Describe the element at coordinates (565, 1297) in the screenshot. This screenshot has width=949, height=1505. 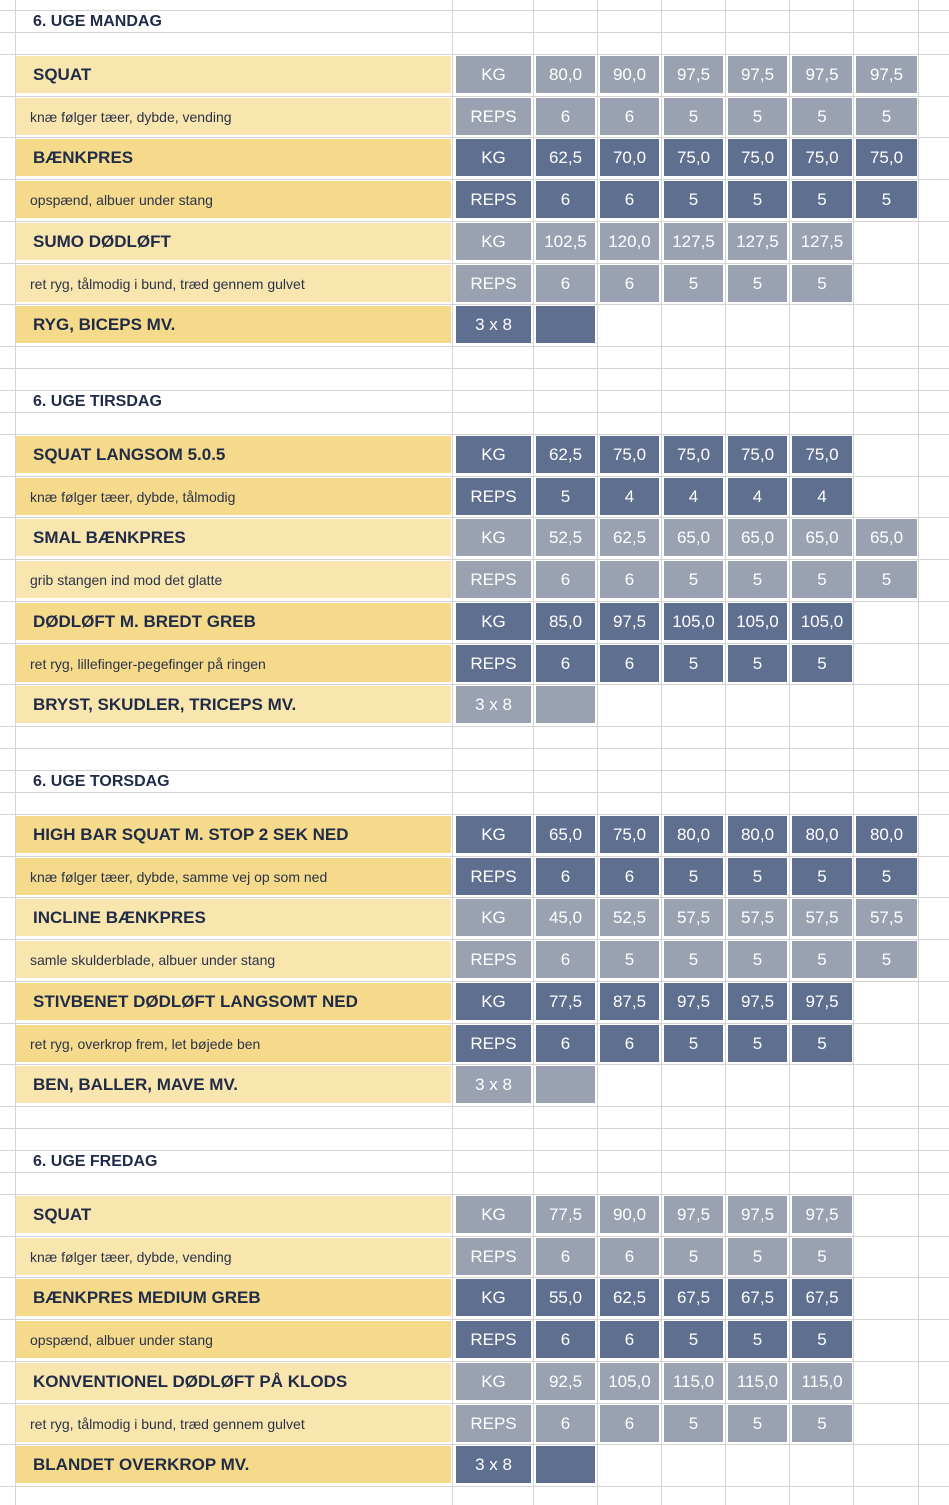
I see `value-cell: 55,0` at that location.